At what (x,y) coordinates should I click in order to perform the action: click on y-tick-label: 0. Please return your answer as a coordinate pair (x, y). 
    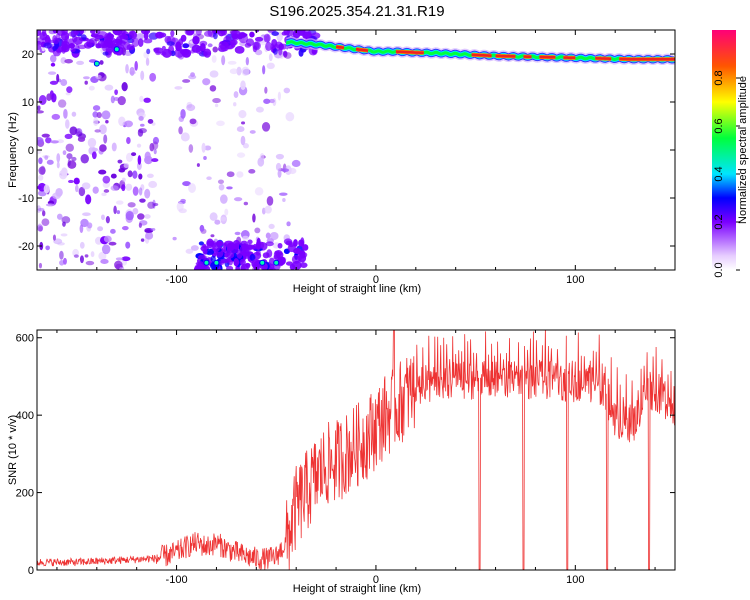
    Looking at the image, I should click on (31, 151).